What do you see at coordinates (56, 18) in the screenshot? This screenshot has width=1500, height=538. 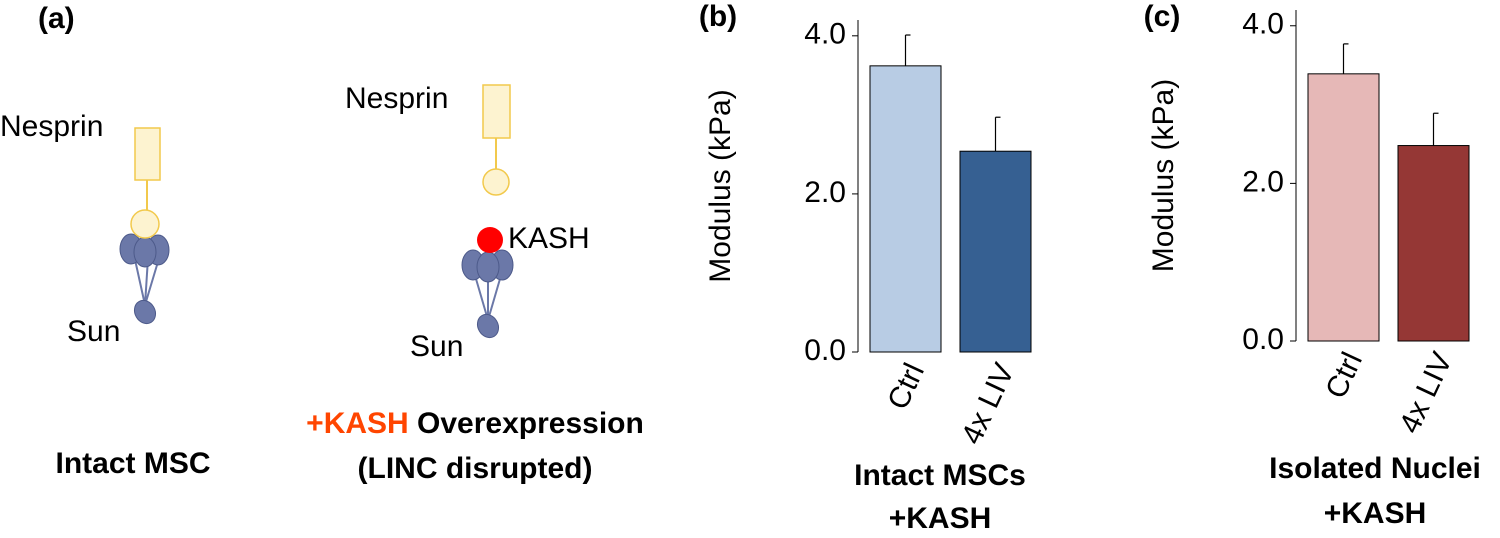 I see `panel-label: (a)` at bounding box center [56, 18].